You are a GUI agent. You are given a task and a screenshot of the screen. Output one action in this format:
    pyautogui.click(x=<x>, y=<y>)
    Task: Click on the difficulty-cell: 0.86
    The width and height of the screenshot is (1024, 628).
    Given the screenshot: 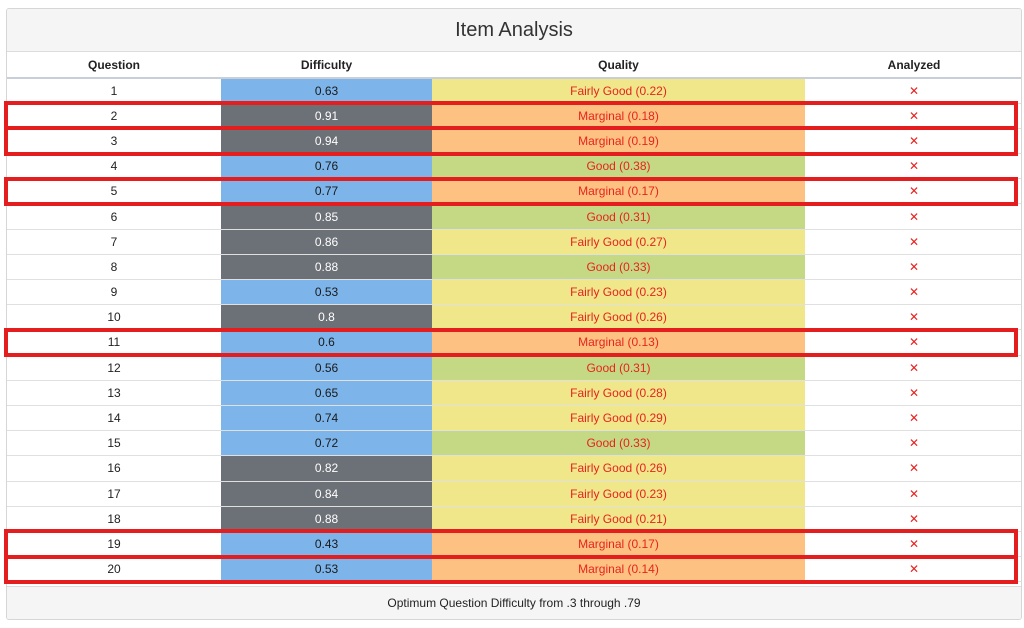 What is the action you would take?
    pyautogui.click(x=326, y=242)
    